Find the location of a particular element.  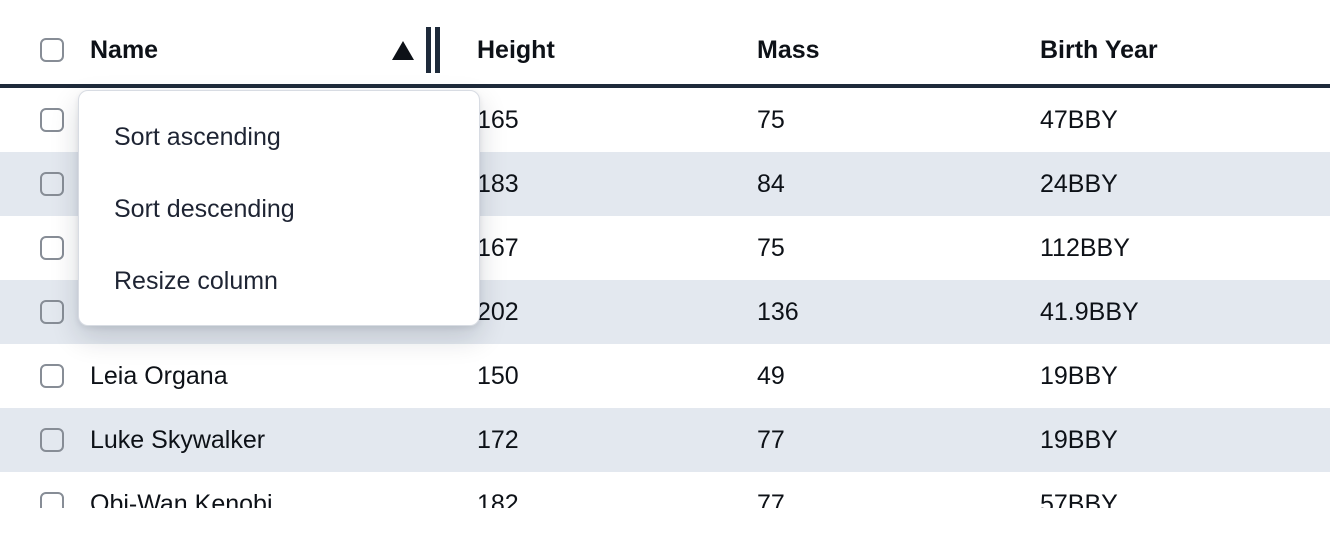

cell-height: 183 is located at coordinates (498, 183).